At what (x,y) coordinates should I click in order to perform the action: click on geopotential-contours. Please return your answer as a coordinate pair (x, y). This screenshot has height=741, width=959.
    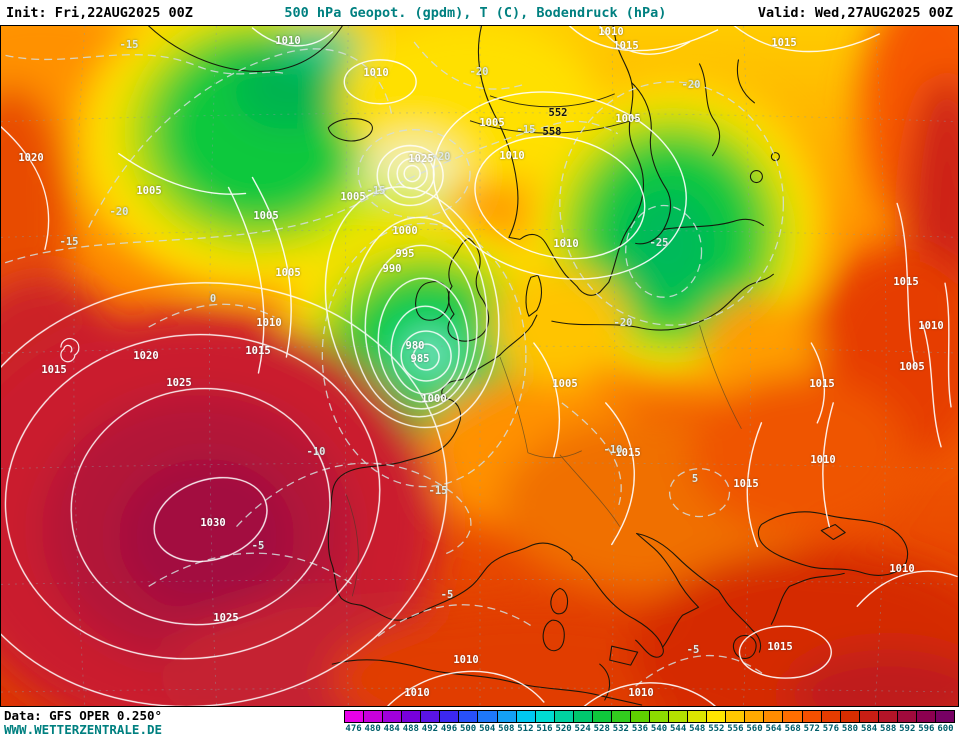
    Looking at the image, I should click on (554, 113).